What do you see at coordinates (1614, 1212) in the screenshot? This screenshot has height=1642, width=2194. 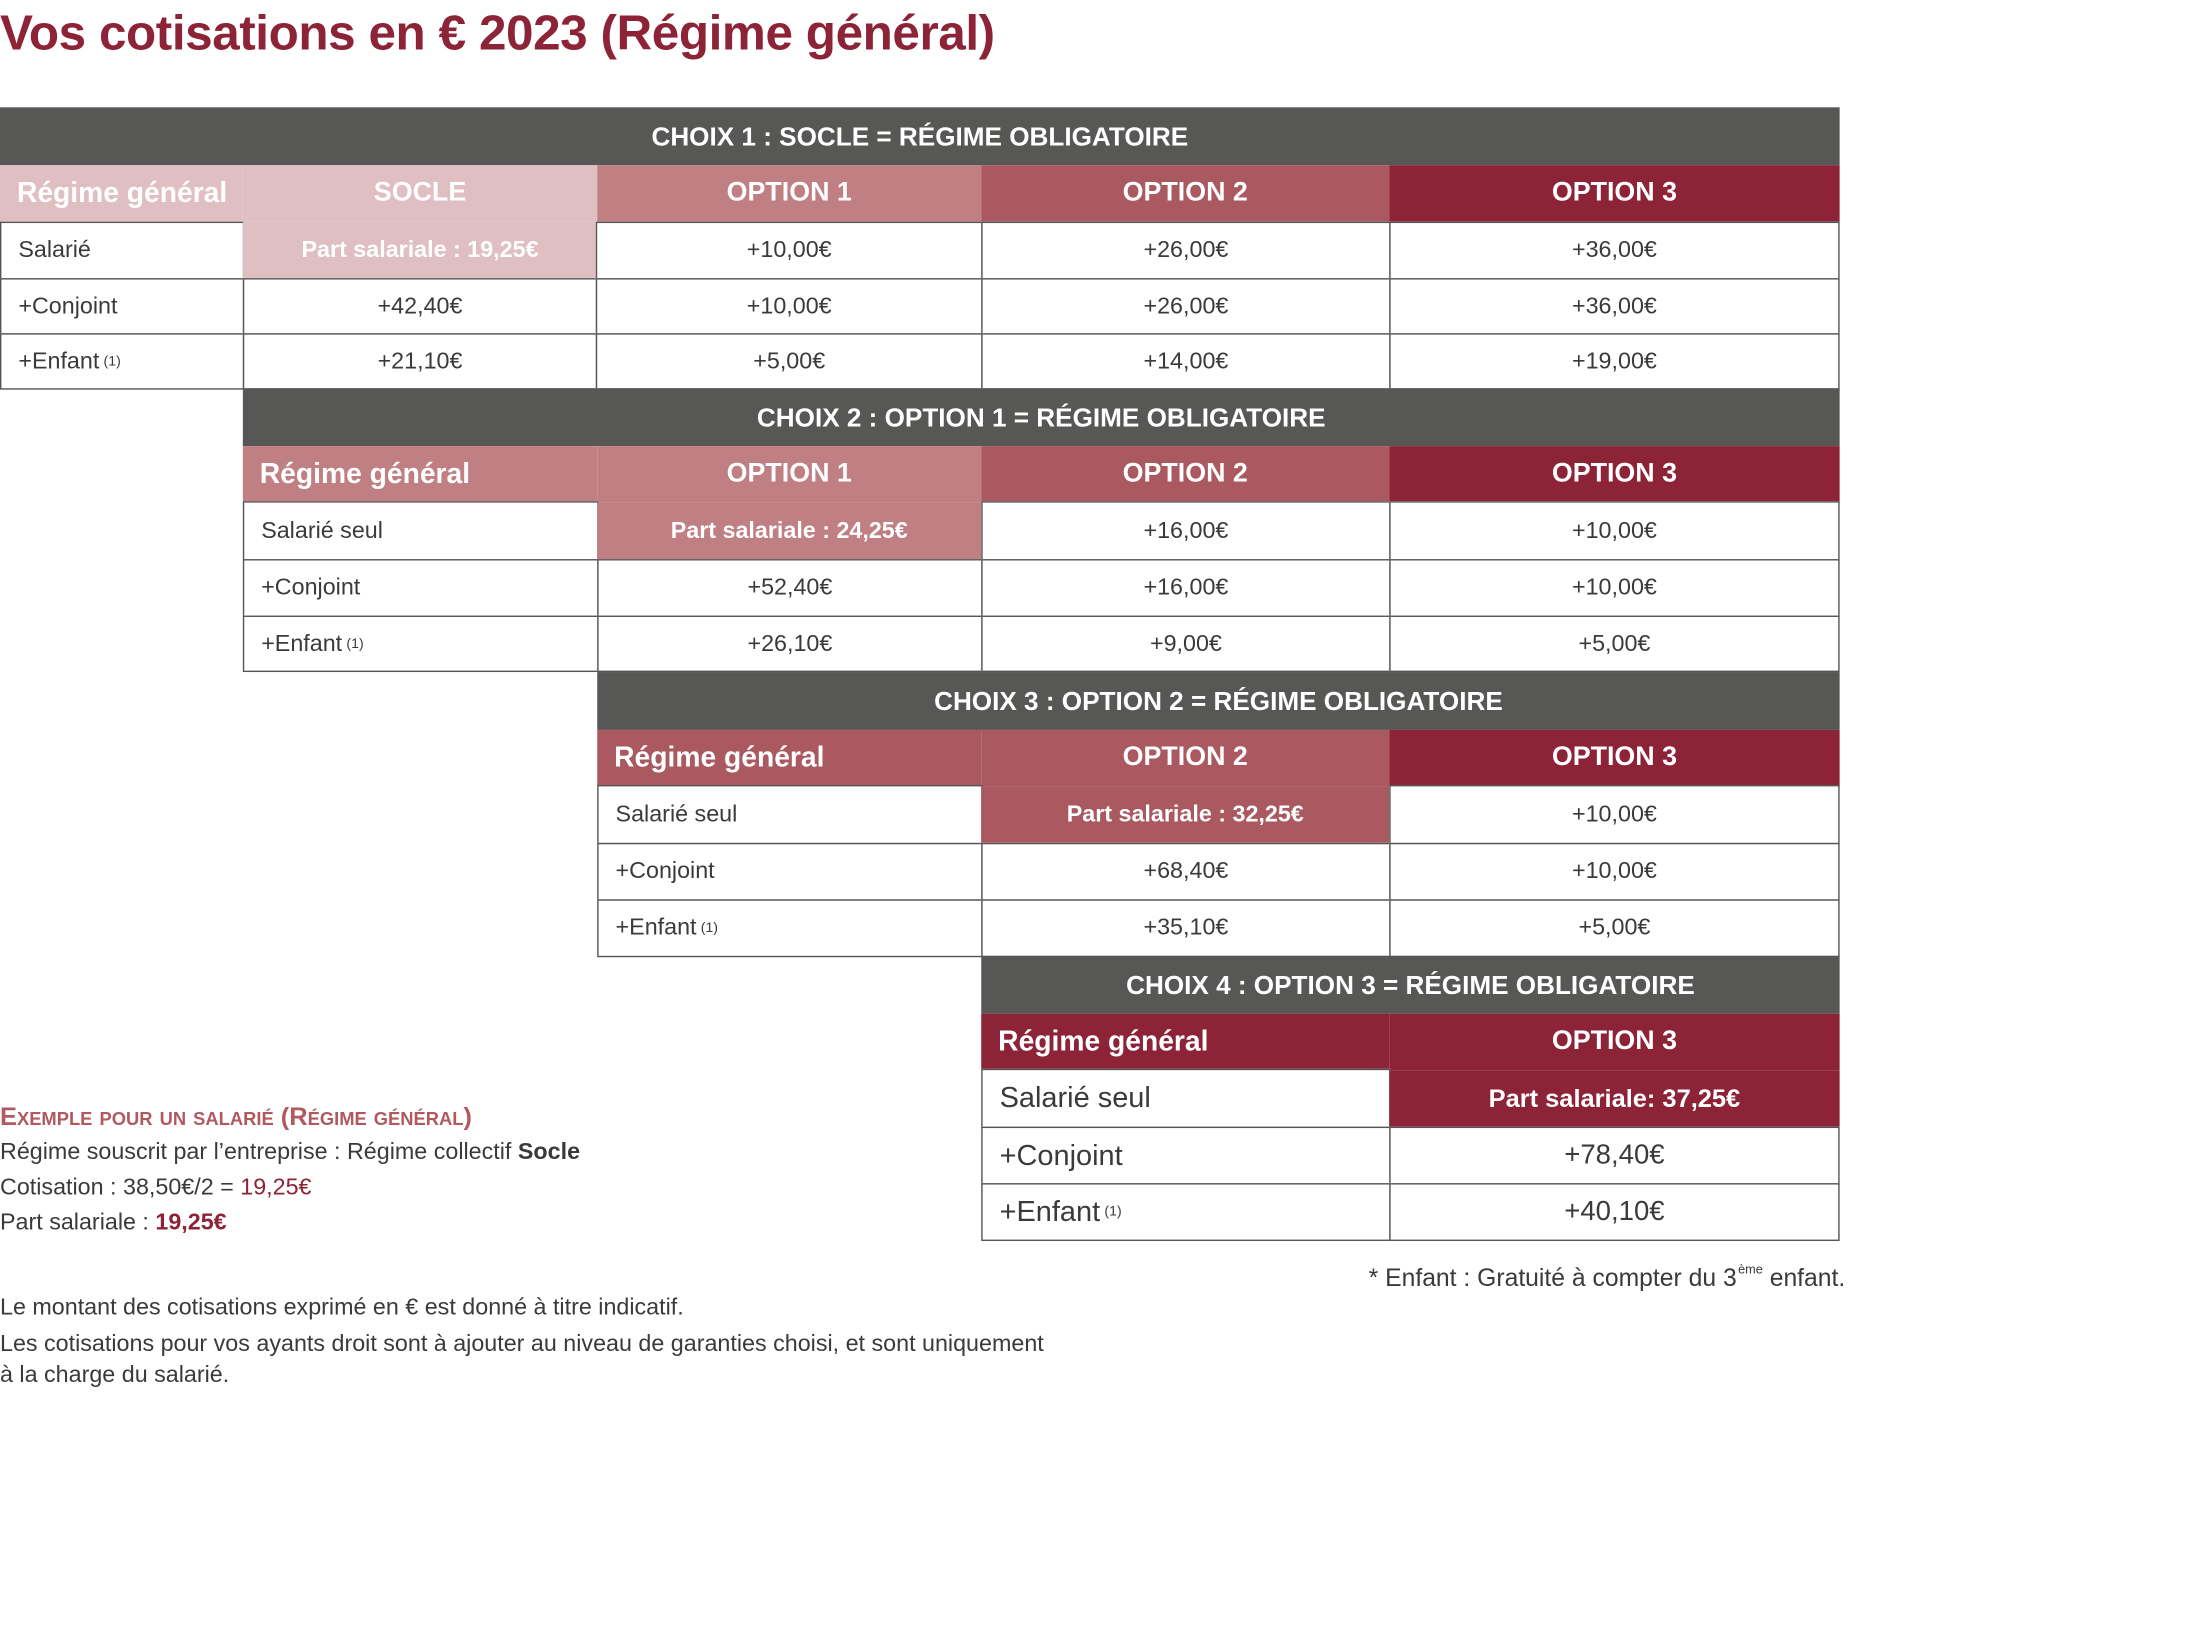 I see `choix4-enfant-option3: +40,10€` at bounding box center [1614, 1212].